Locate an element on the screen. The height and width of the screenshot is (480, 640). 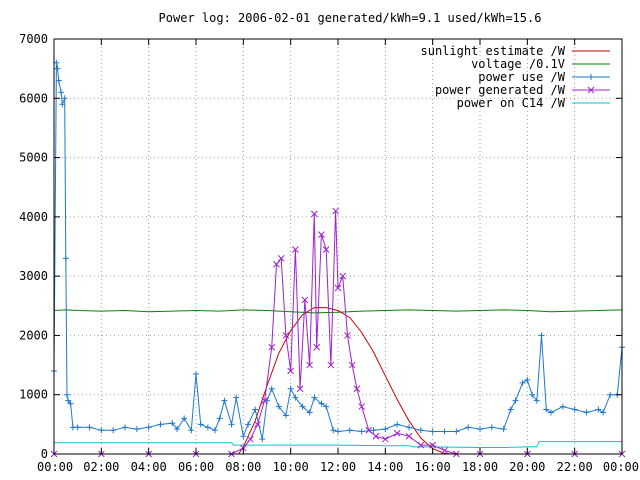
series-line-sunlight-estimate-w is located at coordinates (345, 381).